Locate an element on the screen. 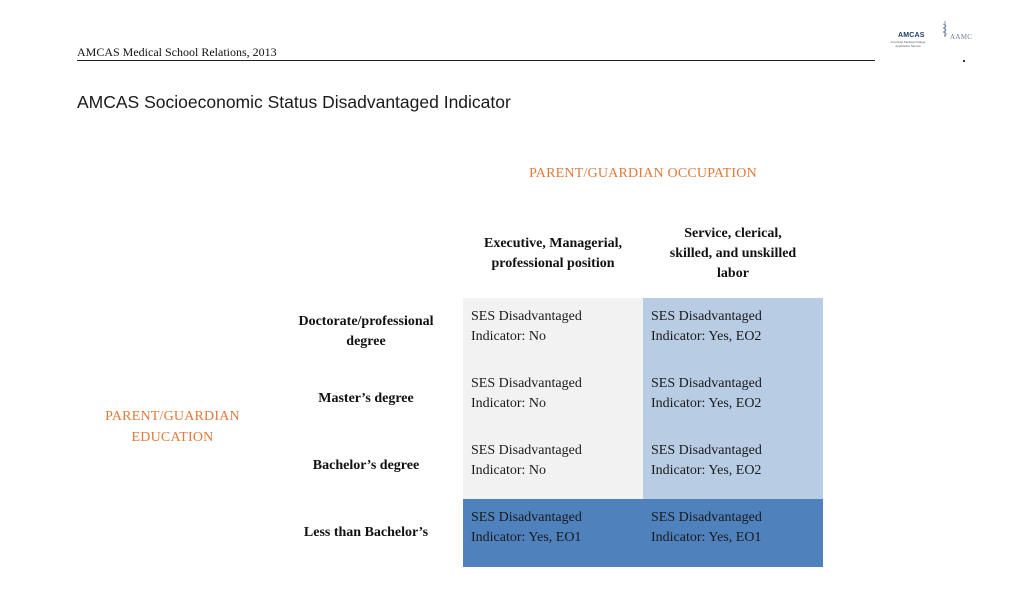  row-header-less-than-bachelors: Less than Bachelor’s is located at coordinates (366, 533).